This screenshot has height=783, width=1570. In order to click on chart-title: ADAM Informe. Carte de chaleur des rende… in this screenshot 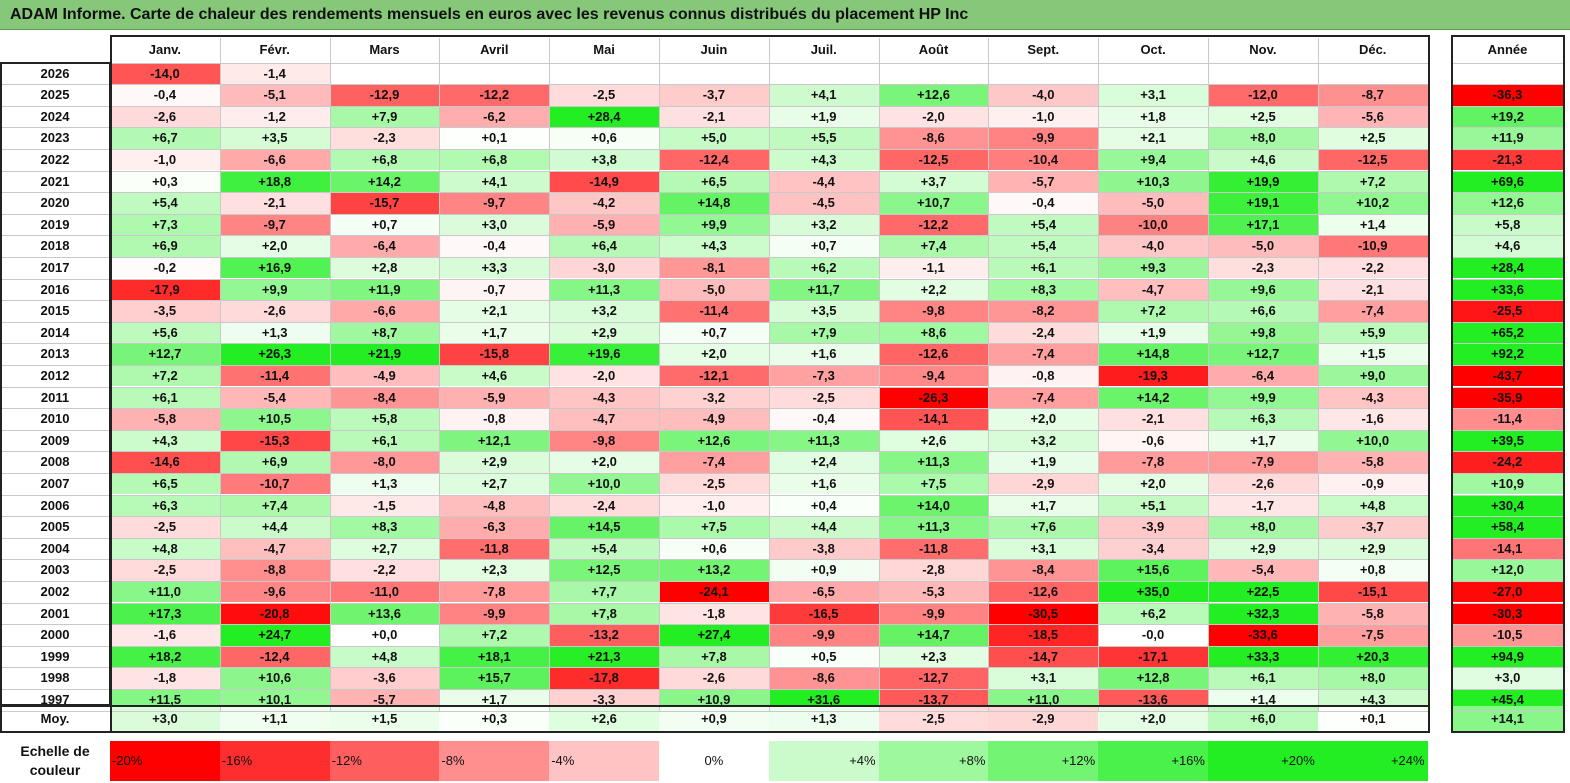, I will do `click(785, 15)`.